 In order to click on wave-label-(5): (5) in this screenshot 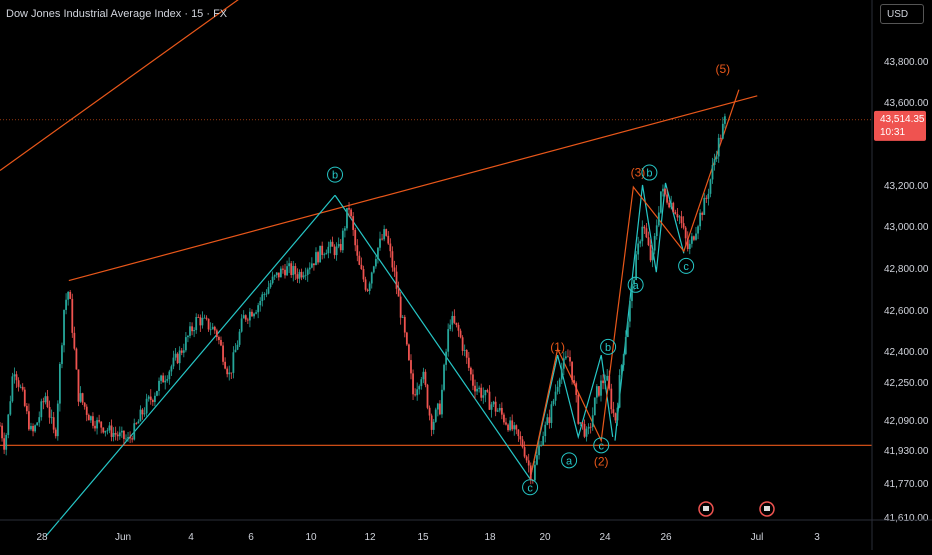, I will do `click(723, 69)`.